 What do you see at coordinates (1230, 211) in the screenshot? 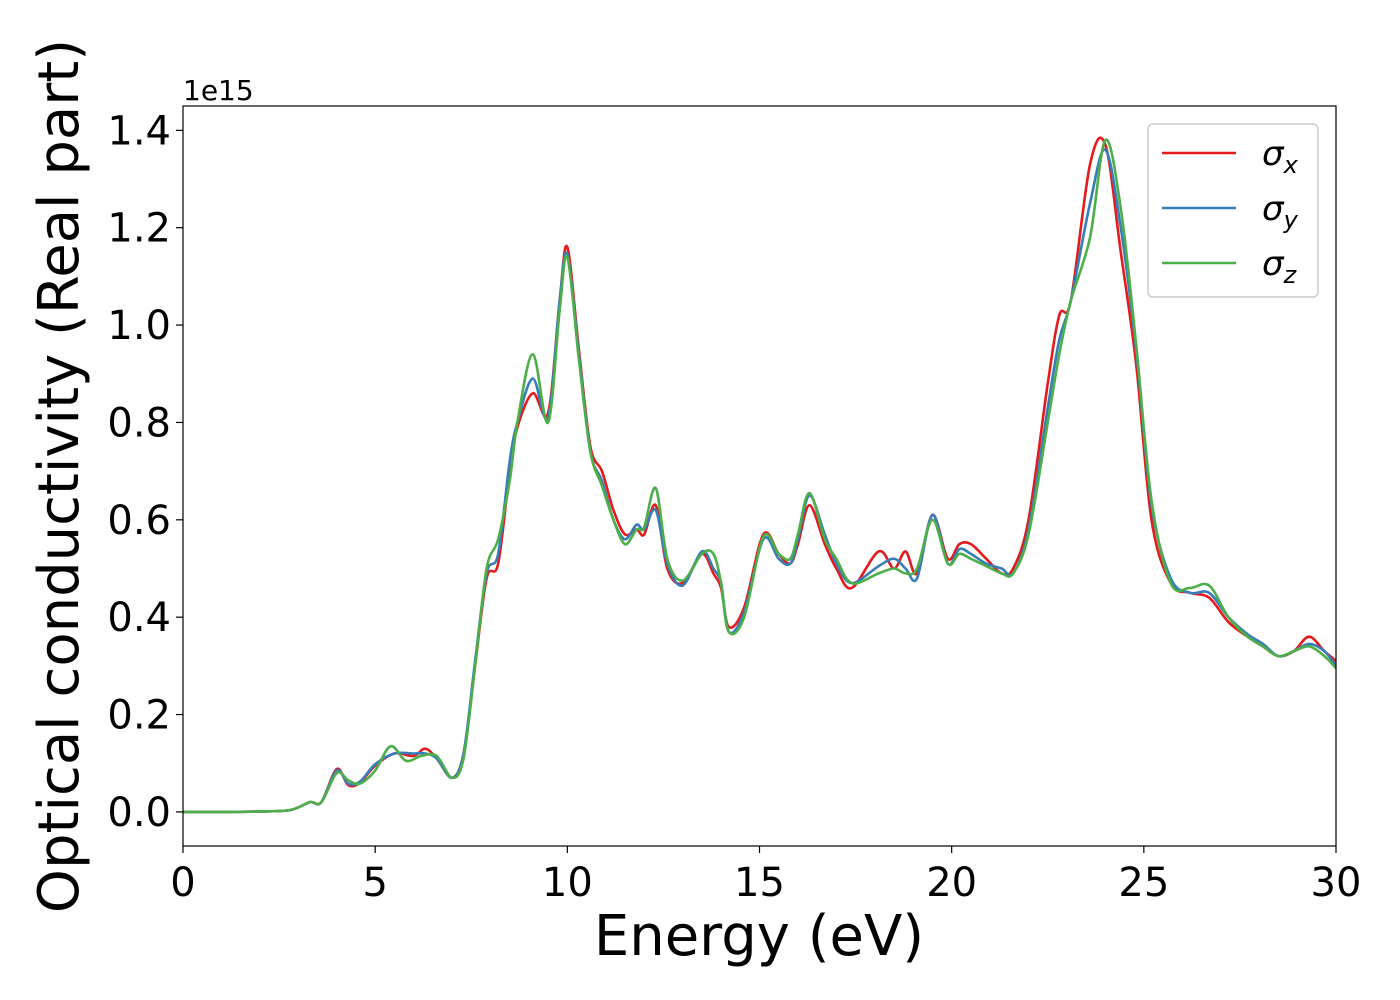
I see `legend-entries: σx σy σz` at bounding box center [1230, 211].